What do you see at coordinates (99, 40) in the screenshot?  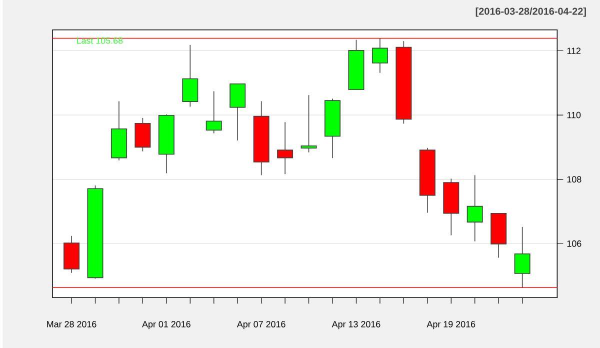 I see `annotation: Last 105.68` at bounding box center [99, 40].